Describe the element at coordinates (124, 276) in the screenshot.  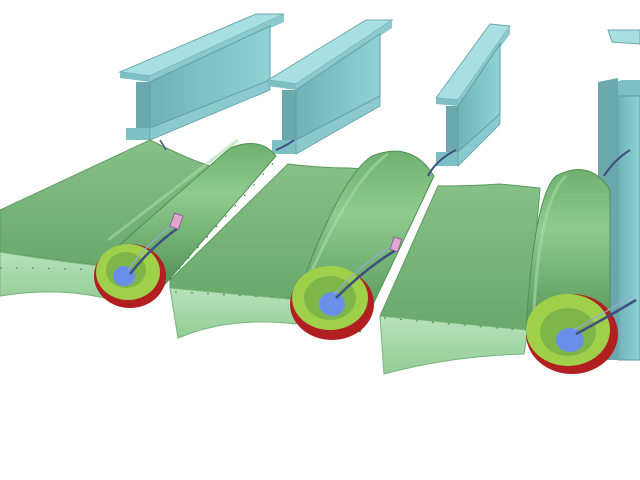
I see `roller-1-hub` at that location.